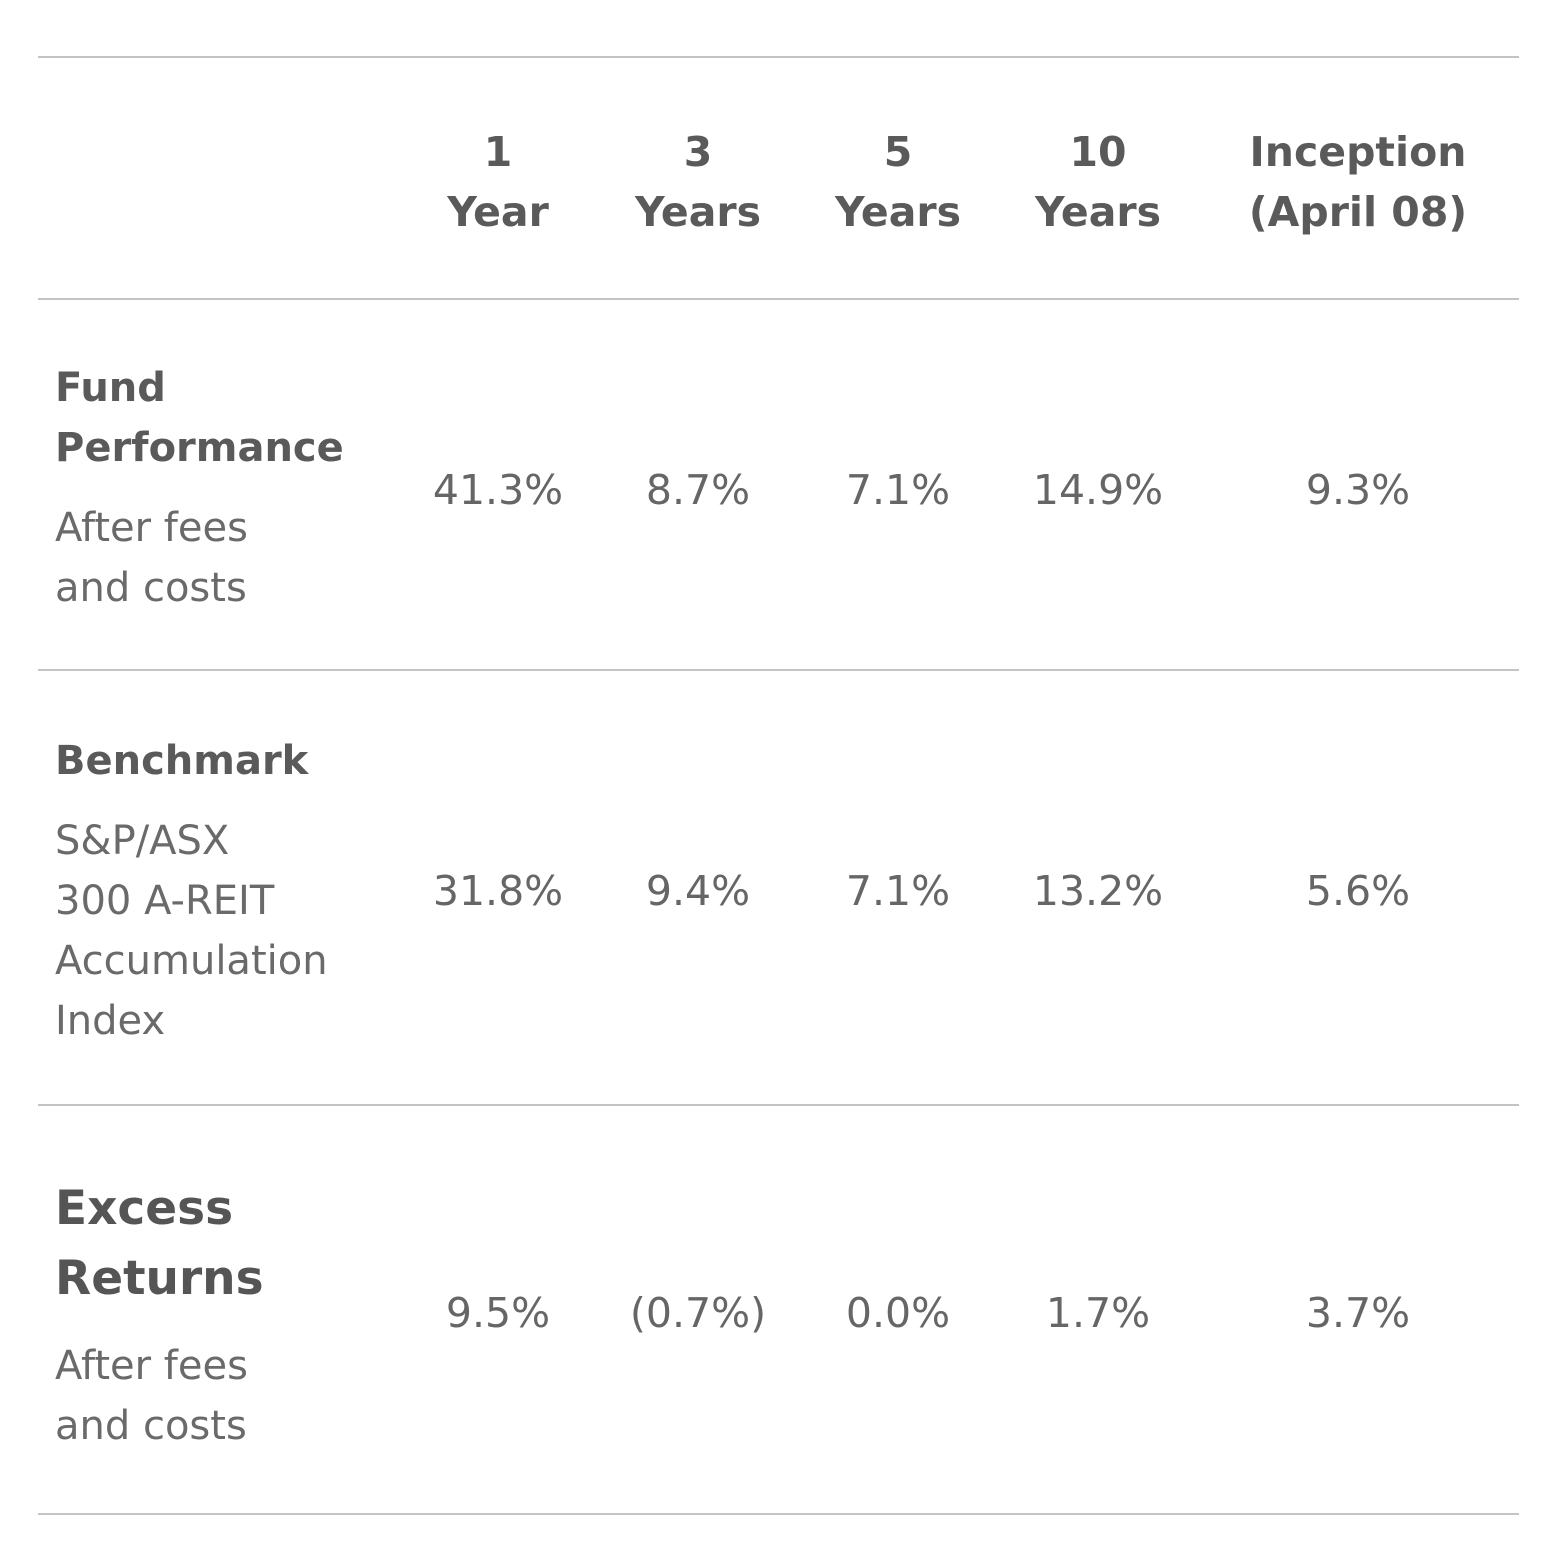 The height and width of the screenshot is (1563, 1563). Describe the element at coordinates (199, 448) in the screenshot. I see `row-title-line: Performance` at that location.